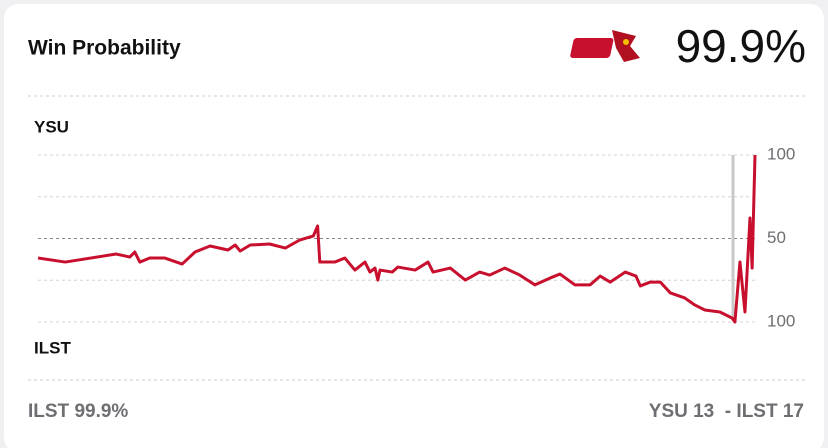 The height and width of the screenshot is (448, 828). Describe the element at coordinates (104, 48) in the screenshot. I see `title: Win Probability` at that location.